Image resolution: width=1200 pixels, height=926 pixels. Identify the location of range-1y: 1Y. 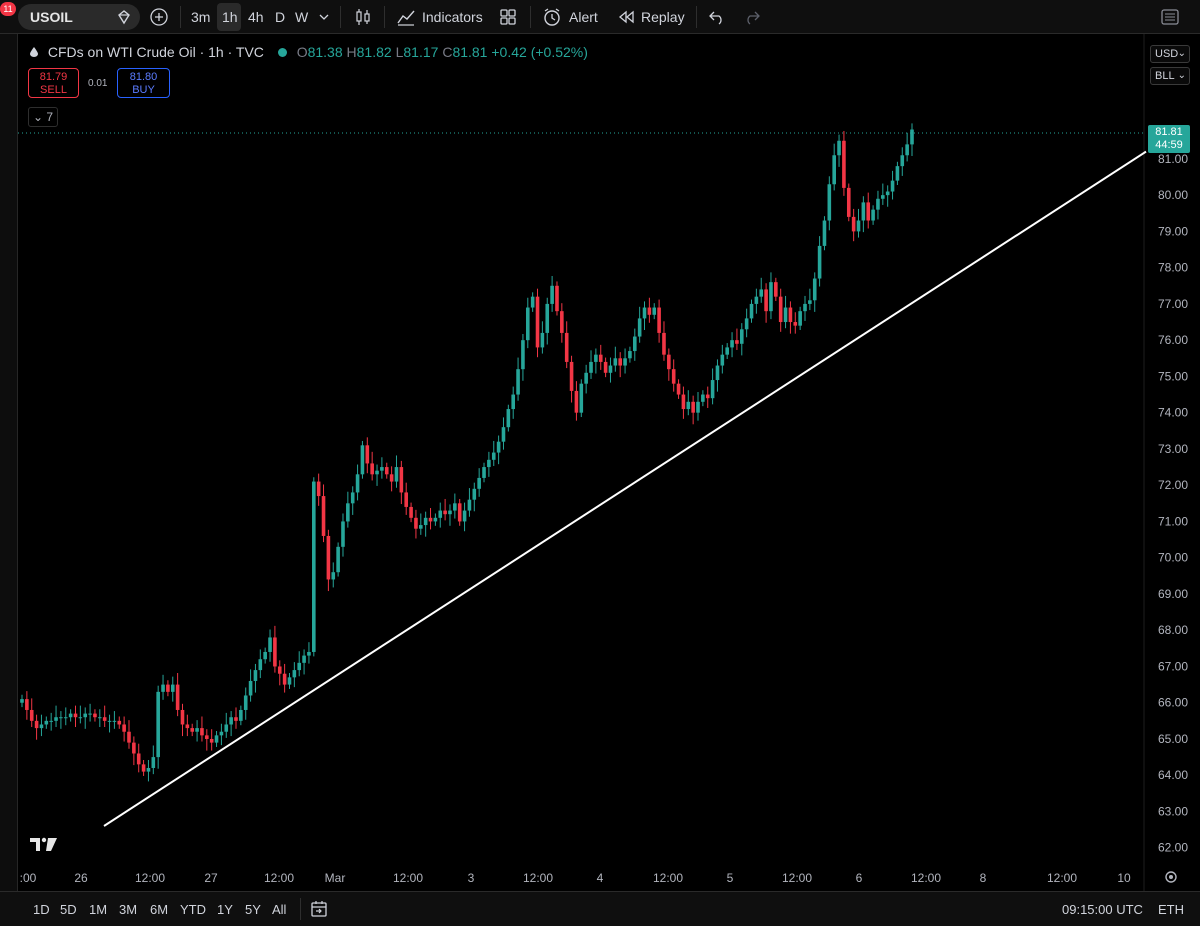
(225, 909).